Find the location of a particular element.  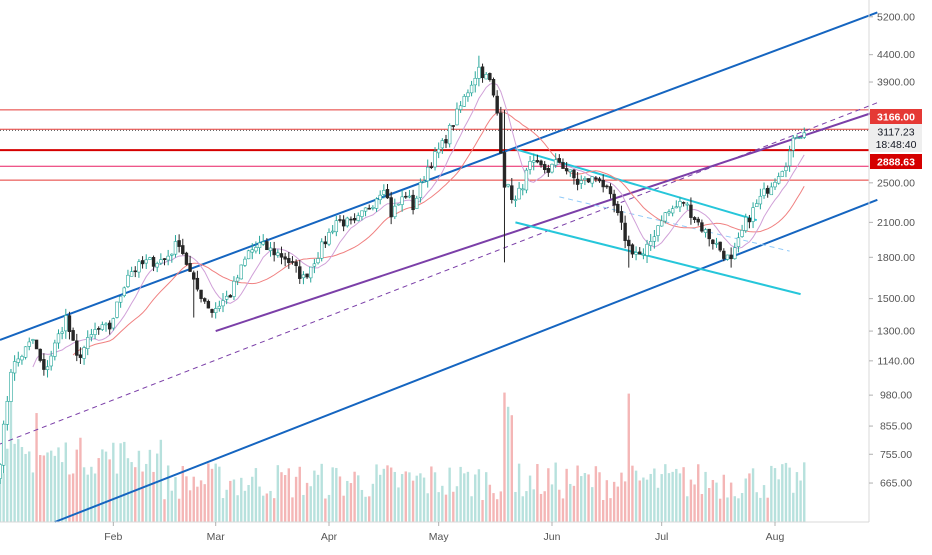

x-tick-label: May is located at coordinates (439, 537).